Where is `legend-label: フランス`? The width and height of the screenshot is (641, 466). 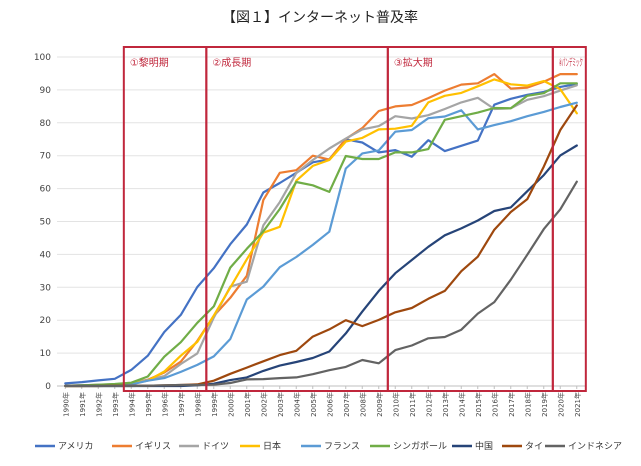 legend-label: フランス is located at coordinates (342, 446).